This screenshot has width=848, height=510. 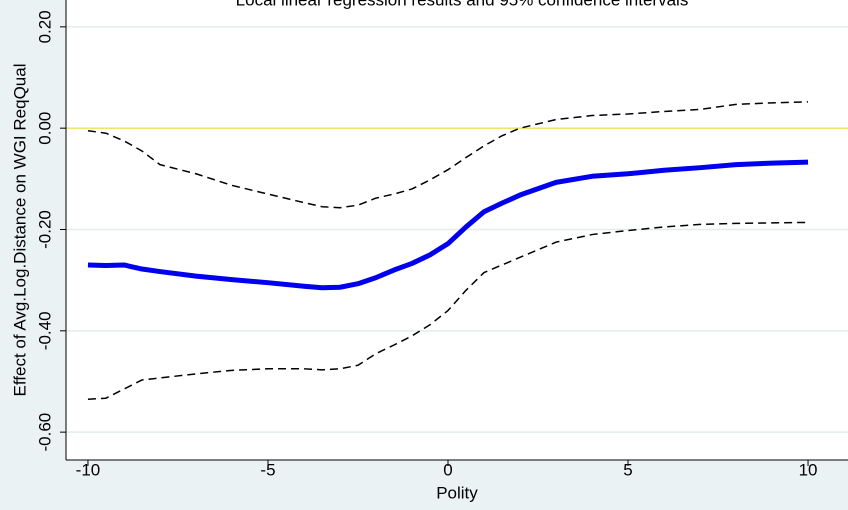 I want to click on x-tick-label: -10, so click(x=88, y=469).